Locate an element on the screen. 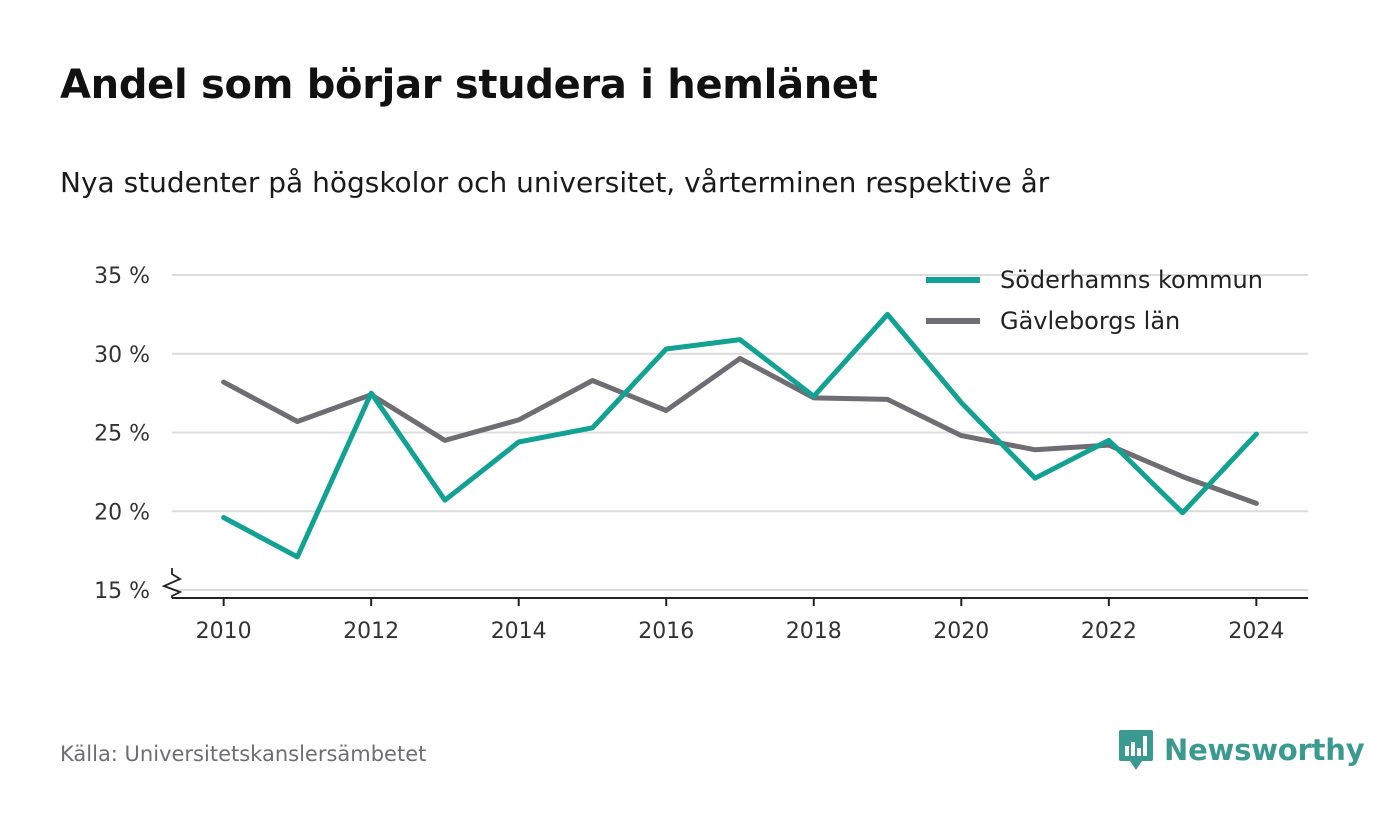 The height and width of the screenshot is (831, 1400). y-tick-label: 15 % is located at coordinates (122, 591).